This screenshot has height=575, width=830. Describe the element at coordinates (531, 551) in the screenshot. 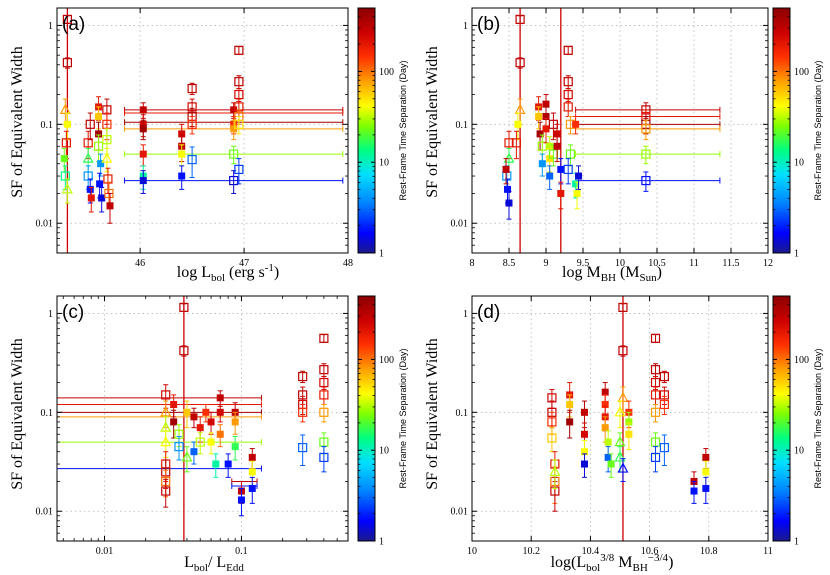

I see `x-tick-label: 10.2` at that location.